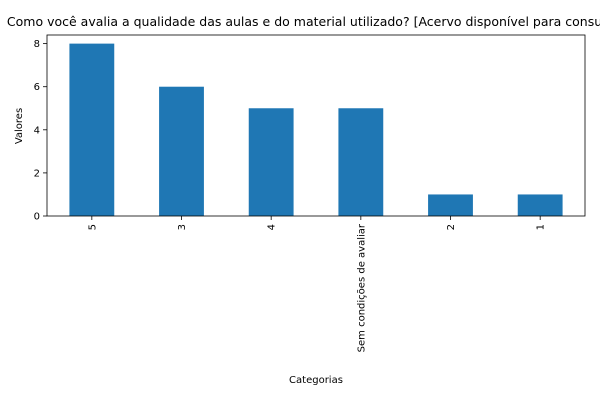  What do you see at coordinates (37, 130) in the screenshot?
I see `y-tick-label-2: 4` at bounding box center [37, 130].